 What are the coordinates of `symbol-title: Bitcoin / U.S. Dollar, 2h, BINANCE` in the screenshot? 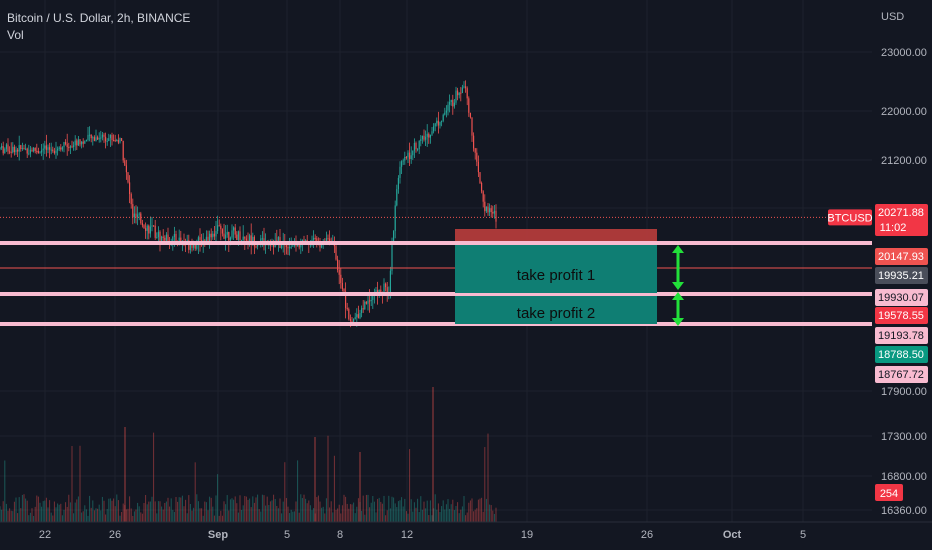 It's located at (99, 18).